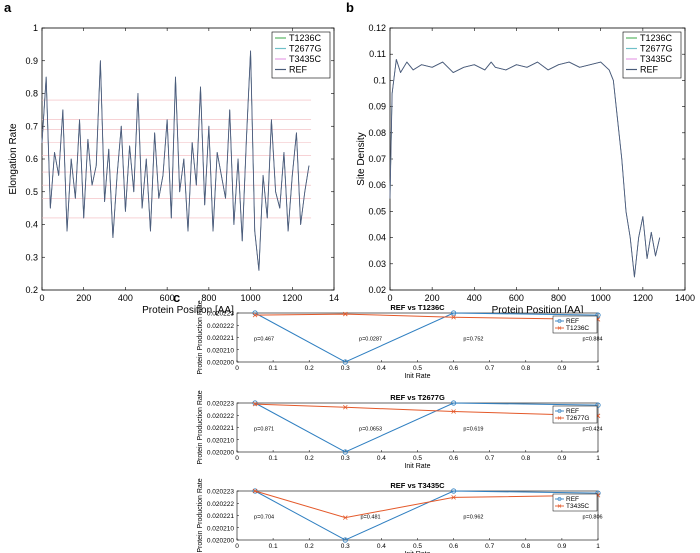 The width and height of the screenshot is (700, 553). I want to click on y-tick-label: 0.07, so click(377, 159).